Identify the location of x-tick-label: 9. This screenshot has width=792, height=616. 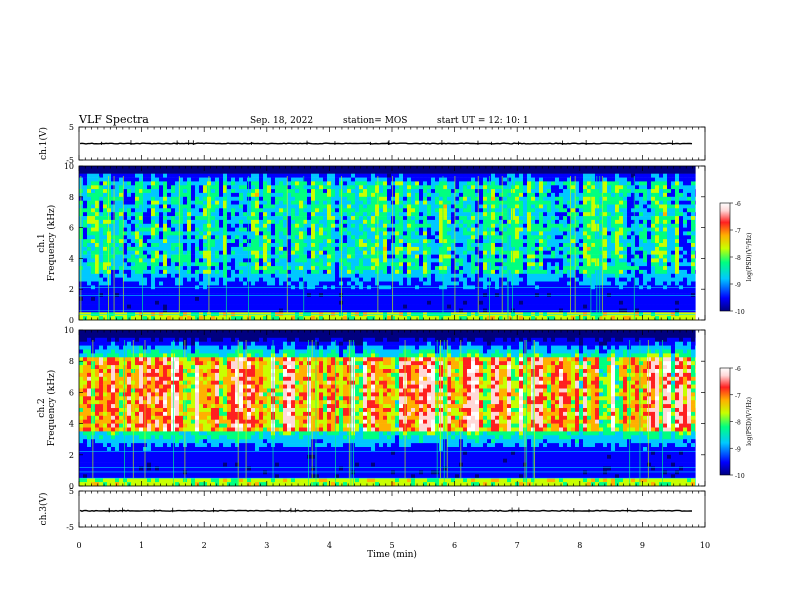
(642, 545).